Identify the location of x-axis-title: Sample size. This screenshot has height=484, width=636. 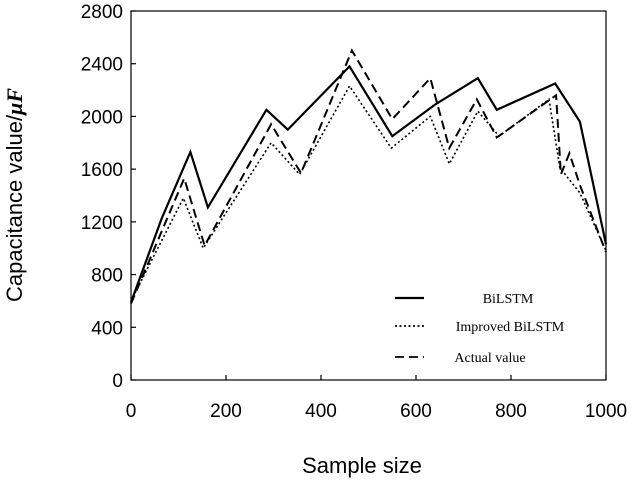
(362, 465).